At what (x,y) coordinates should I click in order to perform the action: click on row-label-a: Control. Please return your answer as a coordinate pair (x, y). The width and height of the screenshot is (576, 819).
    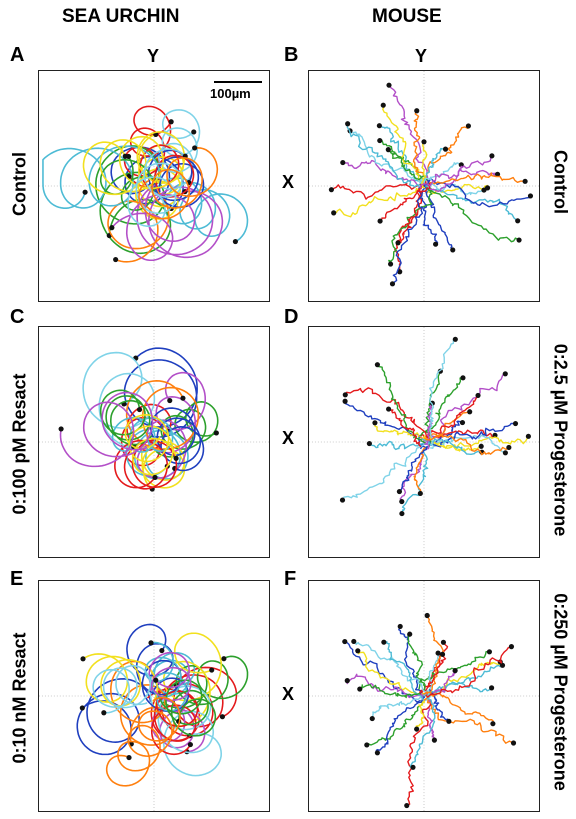
    Looking at the image, I should click on (19, 184).